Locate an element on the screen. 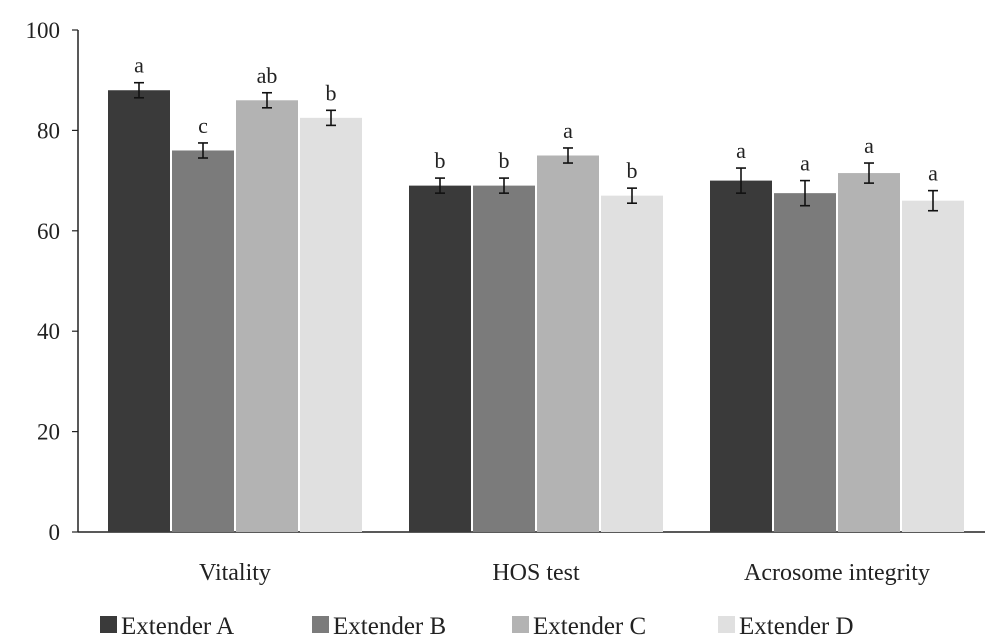 Image resolution: width=990 pixels, height=642 pixels. legend-item: Extender A is located at coordinates (167, 626).